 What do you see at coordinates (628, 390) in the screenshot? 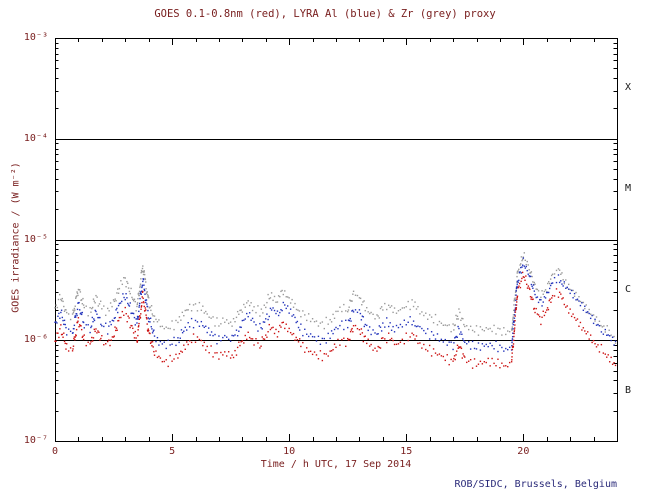
I see `flare-class-label-b: B` at bounding box center [628, 390].